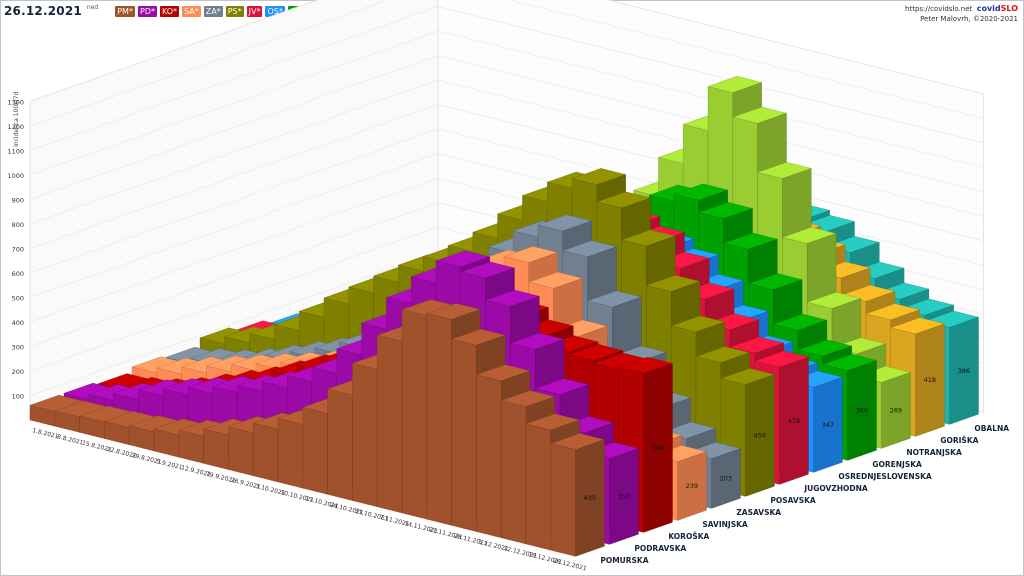  I want to click on region-label: POMURSKA, so click(624, 560).